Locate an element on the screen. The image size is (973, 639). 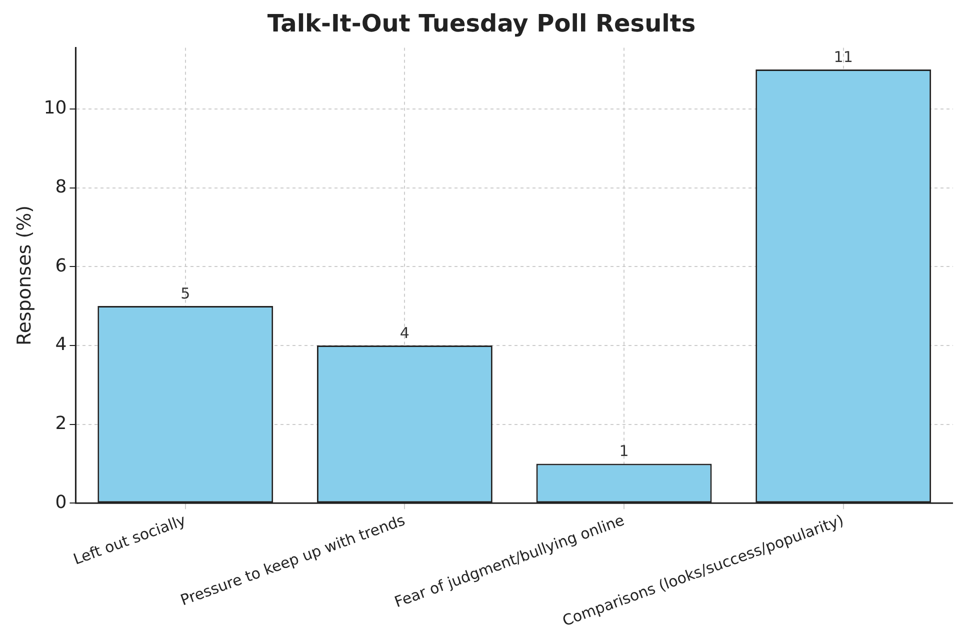
y-tick-label: 0 is located at coordinates (61, 502).